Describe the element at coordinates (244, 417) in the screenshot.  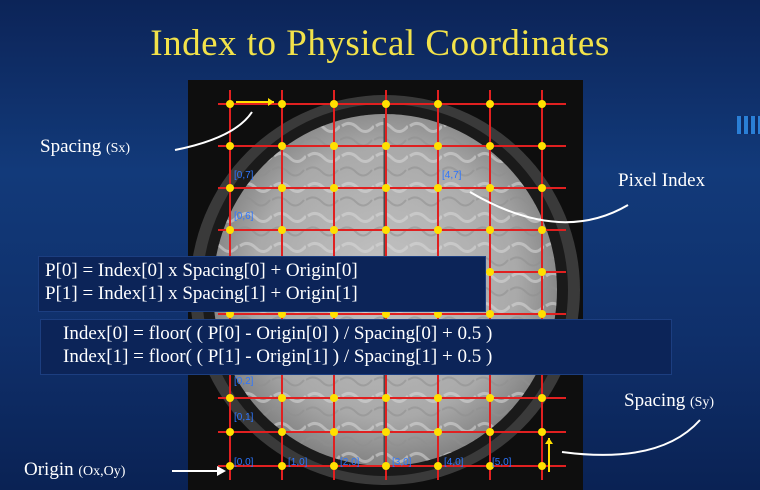
I see `pixel-index-0-1: [0,1]` at that location.